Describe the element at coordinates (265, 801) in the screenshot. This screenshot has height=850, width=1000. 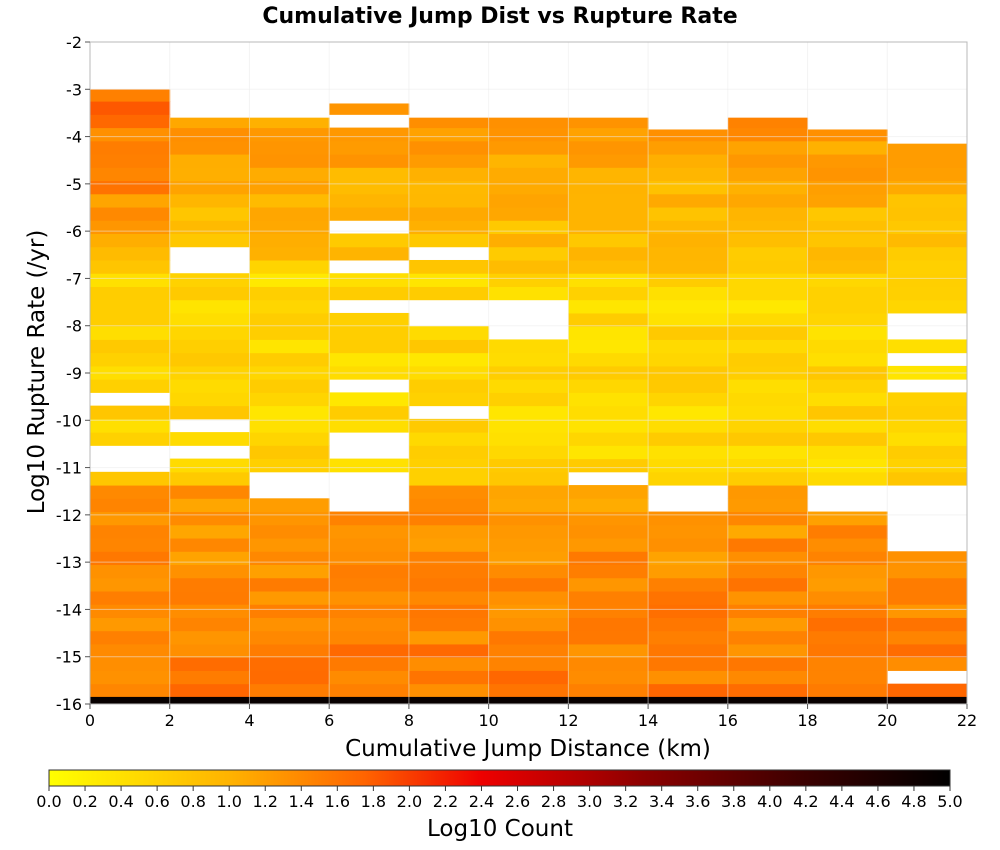
I see `colorbar-tick-label: 1.2` at that location.